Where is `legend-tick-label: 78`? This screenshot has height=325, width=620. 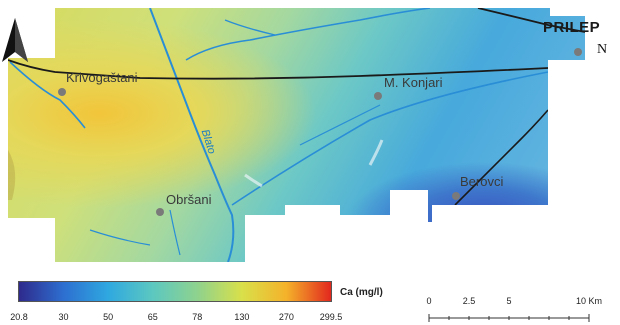 legend-tick-label: 78 is located at coordinates (197, 317).